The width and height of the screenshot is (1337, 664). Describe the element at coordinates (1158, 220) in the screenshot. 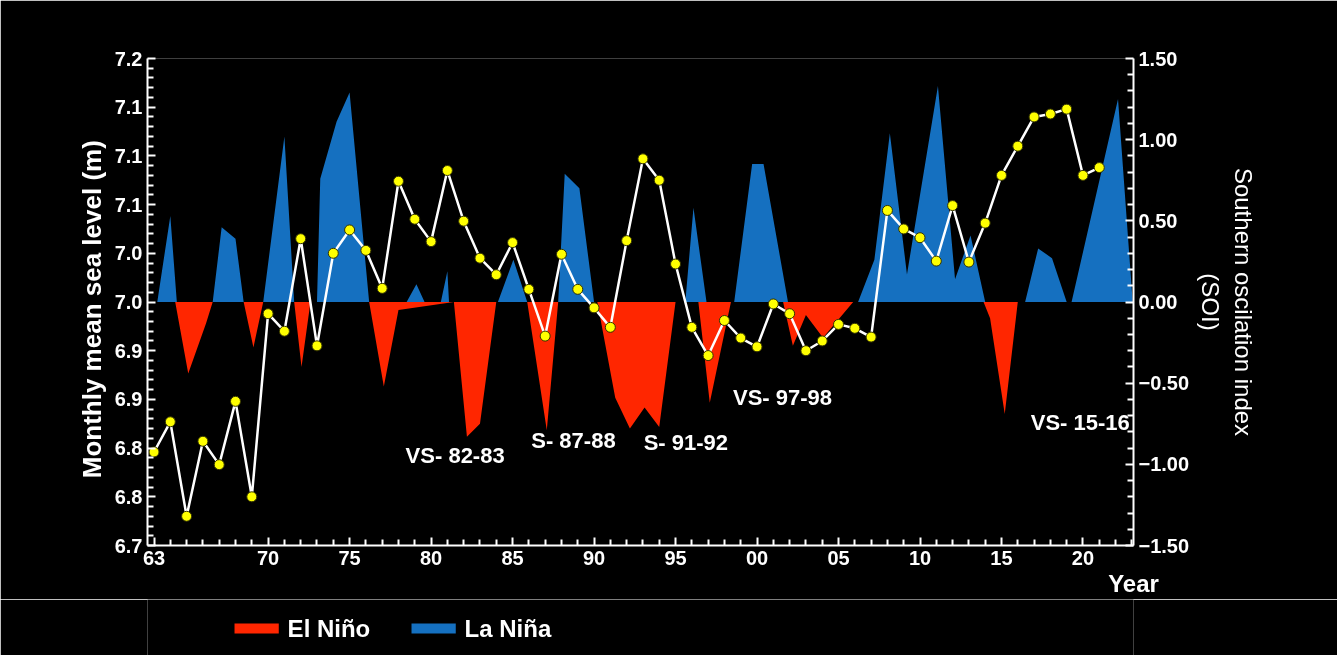

I see `y2-tick-label: 0.50` at that location.